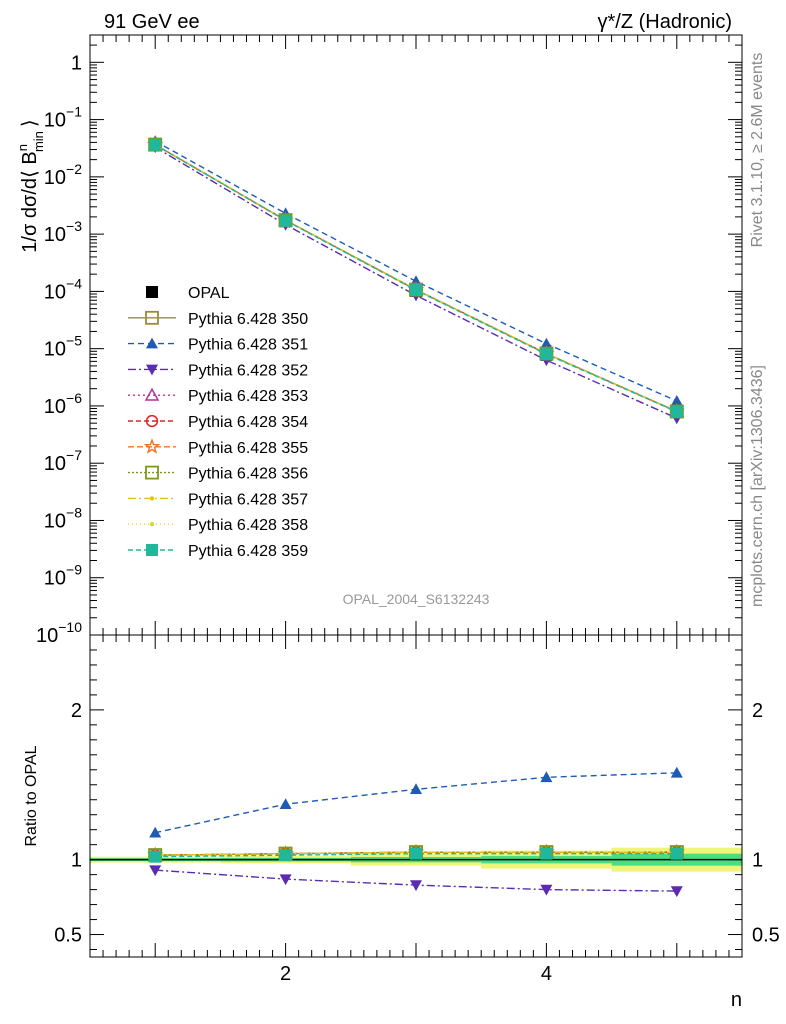 This screenshot has height=1024, width=786. I want to click on main-y-tick-label: 10⁻², so click(63, 175).